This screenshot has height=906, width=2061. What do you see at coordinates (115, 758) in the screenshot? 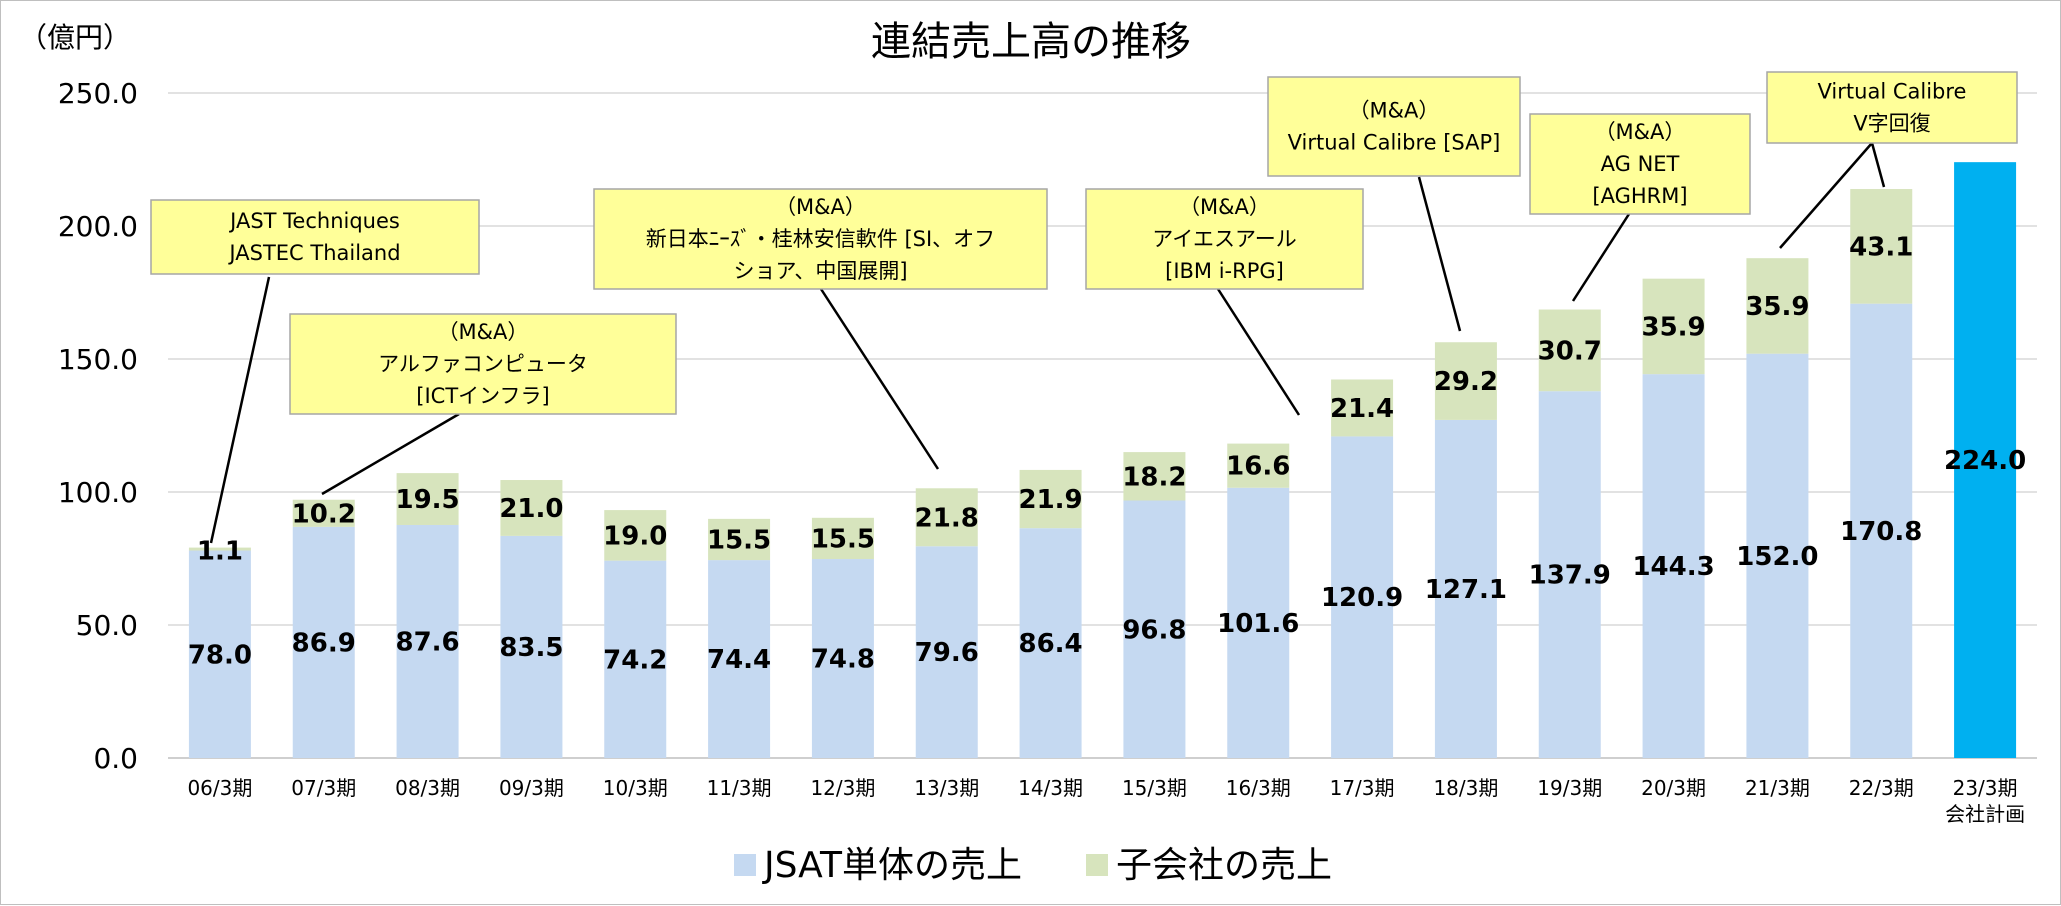
I see `y-tick-label: 0.0` at bounding box center [115, 758].